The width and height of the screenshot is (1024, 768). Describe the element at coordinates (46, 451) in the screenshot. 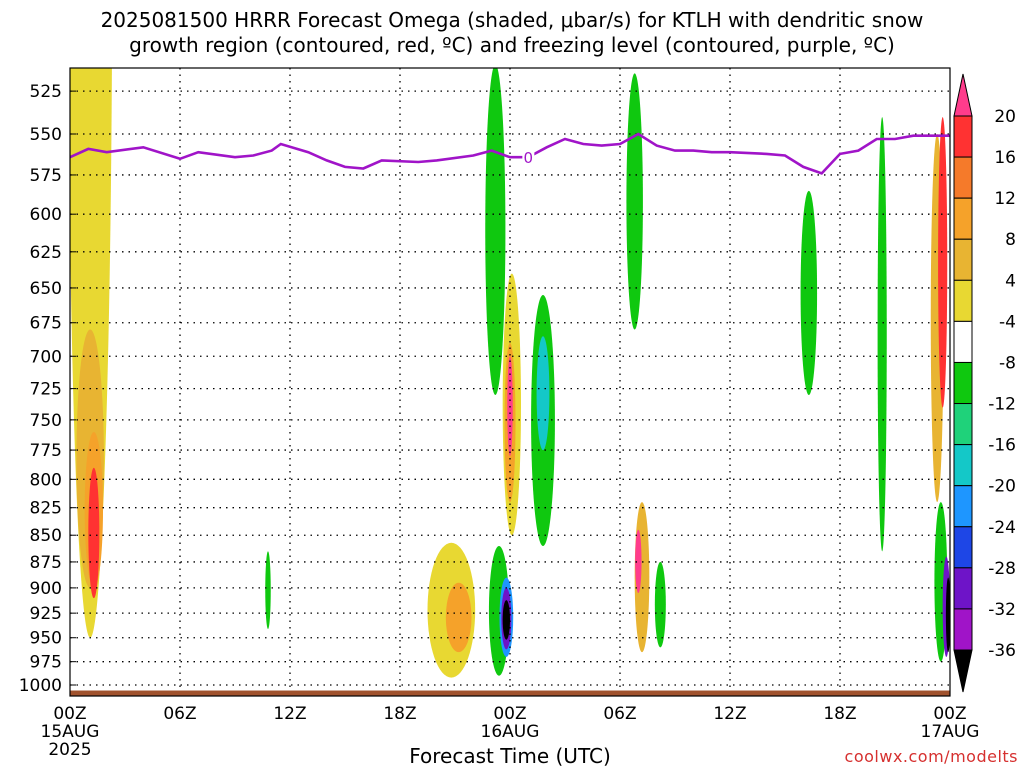

I see `y-tick-label-775: 775` at that location.